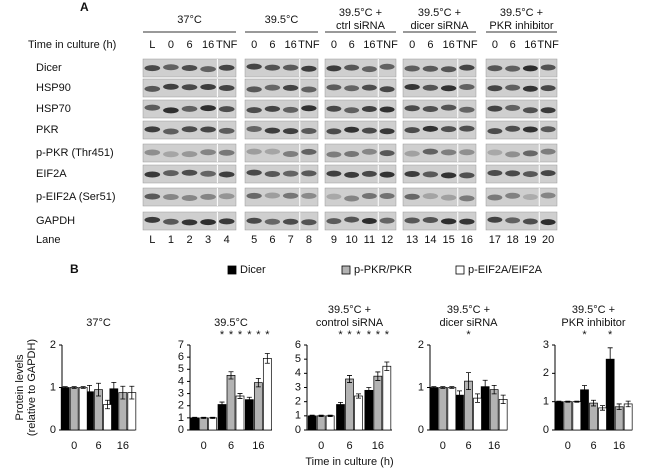  What do you see at coordinates (412, 240) in the screenshot?
I see `lane-number: 13` at bounding box center [412, 240].